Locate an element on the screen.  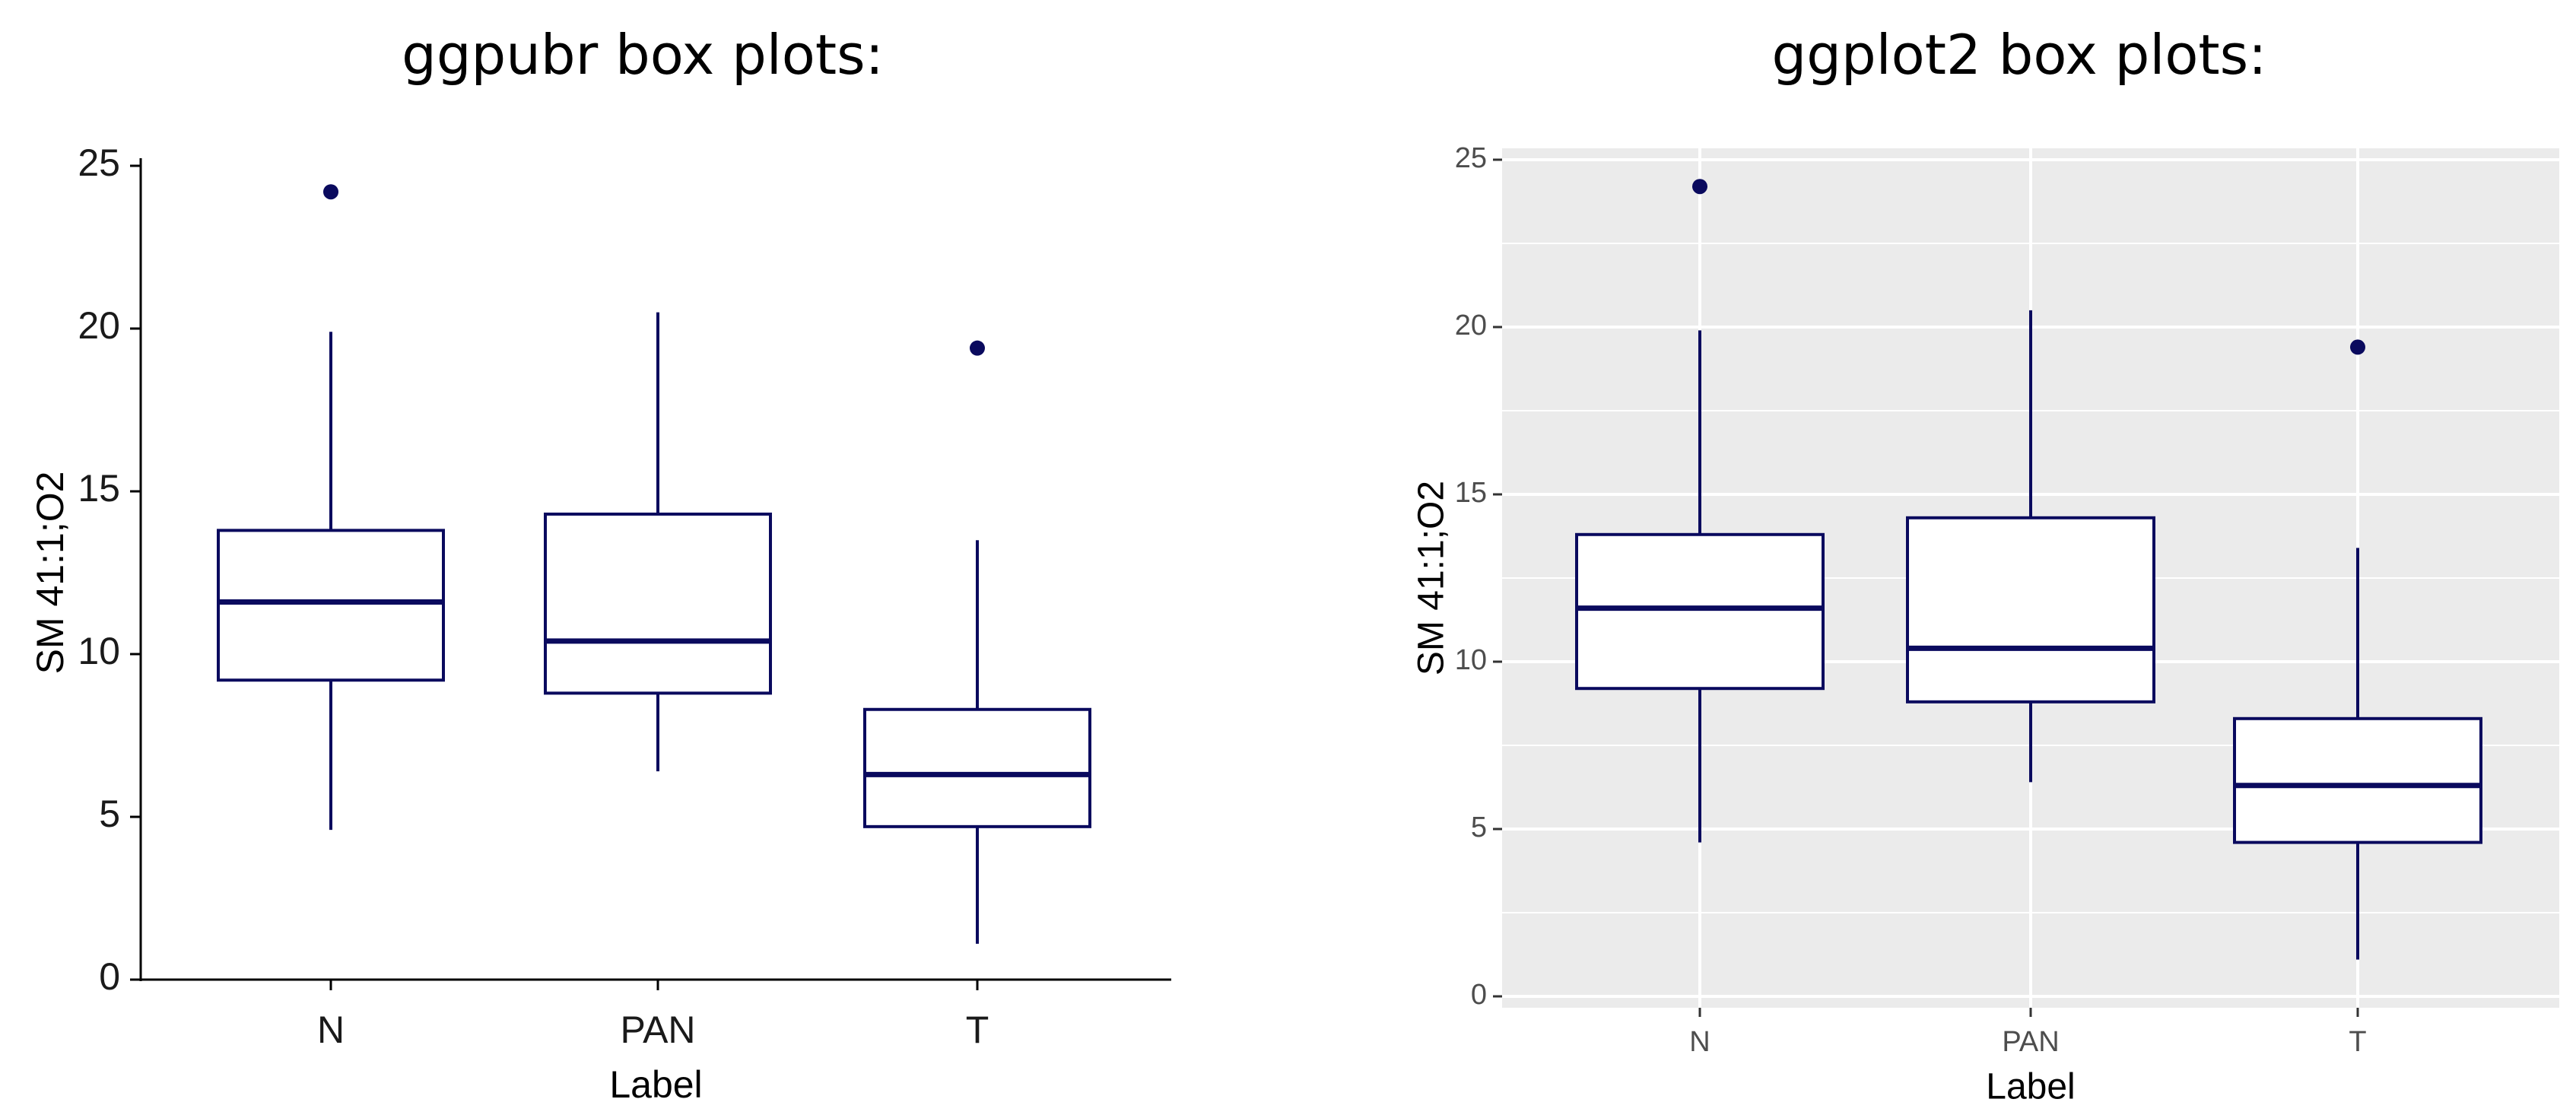
left-panel-title: ggpubr box plots: is located at coordinates (643, 55).